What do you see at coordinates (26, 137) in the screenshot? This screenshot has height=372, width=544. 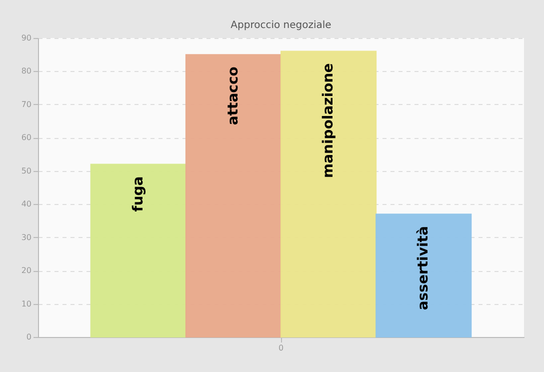 I see `y-tick-label: 60` at bounding box center [26, 137].